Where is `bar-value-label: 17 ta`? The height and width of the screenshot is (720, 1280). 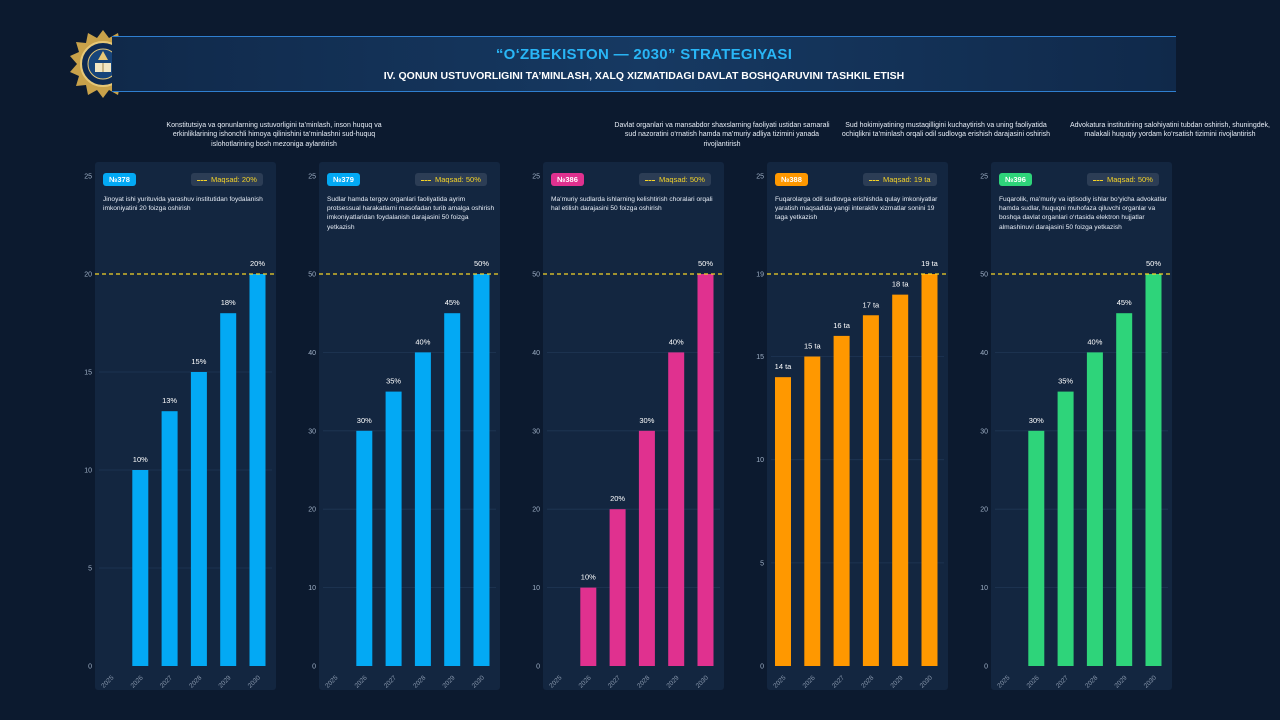
bar-value-label: 17 ta is located at coordinates (872, 304).